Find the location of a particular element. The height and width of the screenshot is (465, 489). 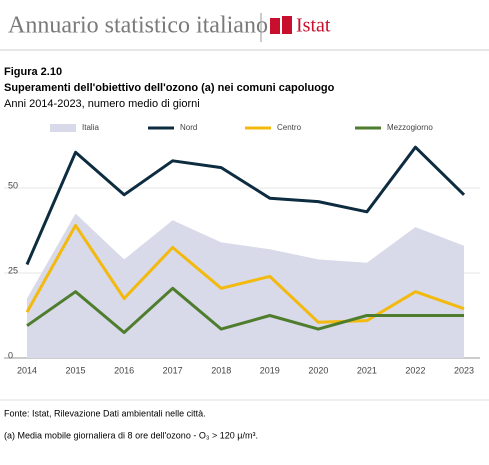

chart-subtitle: Anni 2014-2023, numero medio di giorni is located at coordinates (102, 104).